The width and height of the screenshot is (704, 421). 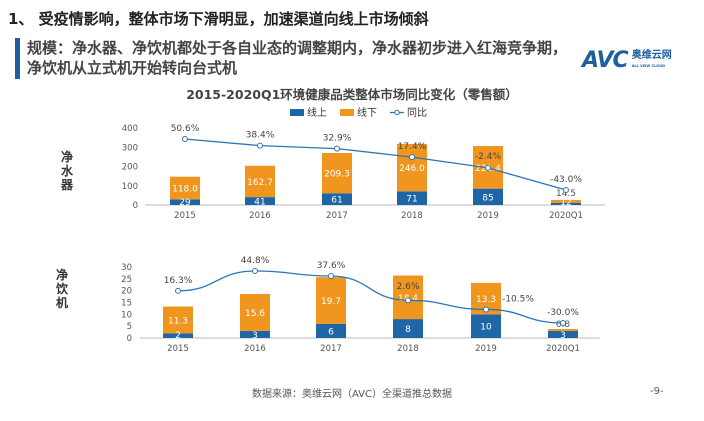 What do you see at coordinates (347, 112) in the screenshot?
I see `legend-swatch-offline` at bounding box center [347, 112].